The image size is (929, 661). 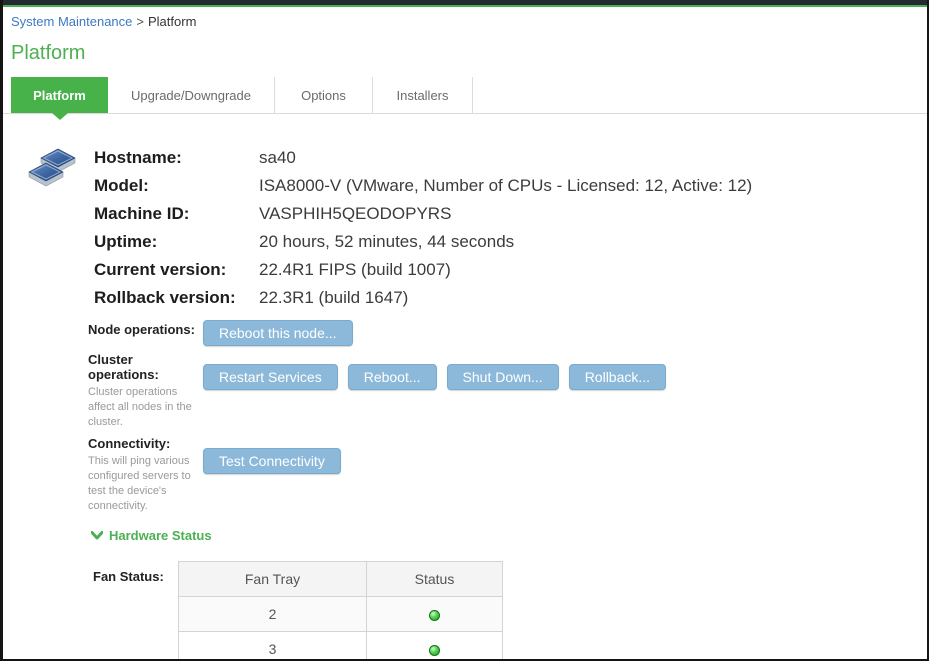 What do you see at coordinates (126, 241) in the screenshot?
I see `field-label: Uptime:` at bounding box center [126, 241].